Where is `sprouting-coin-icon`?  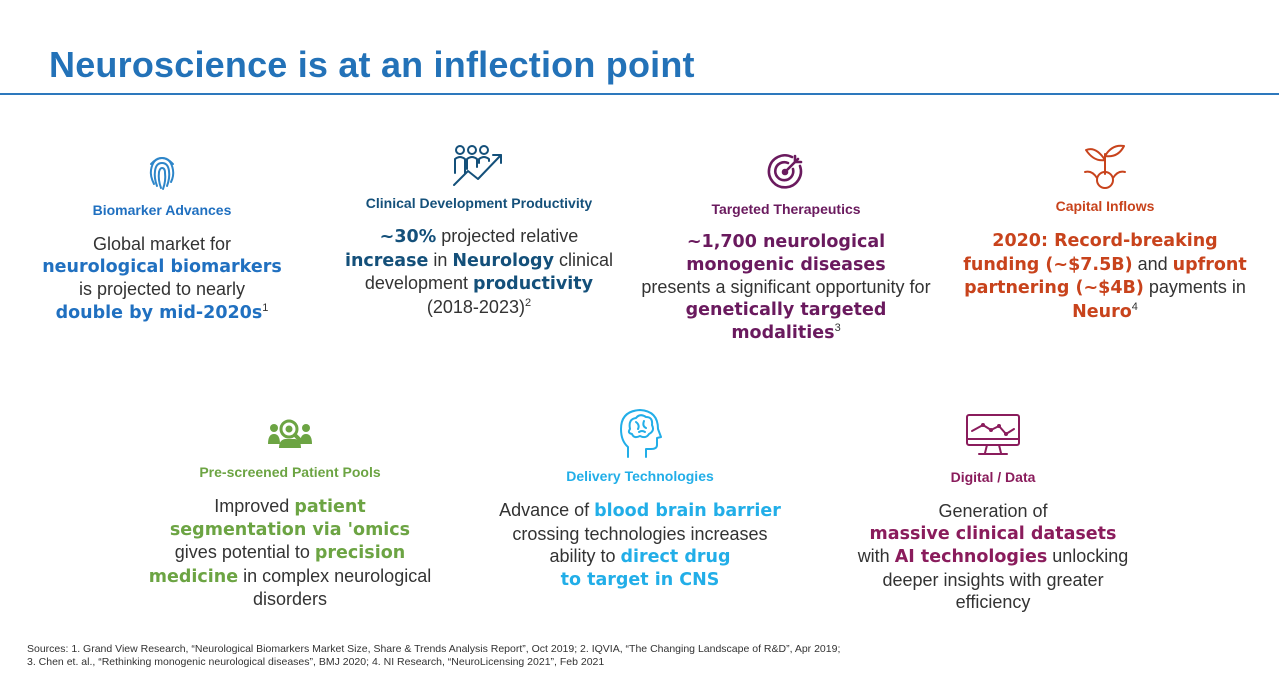 sprouting-coin-icon is located at coordinates (1105, 166).